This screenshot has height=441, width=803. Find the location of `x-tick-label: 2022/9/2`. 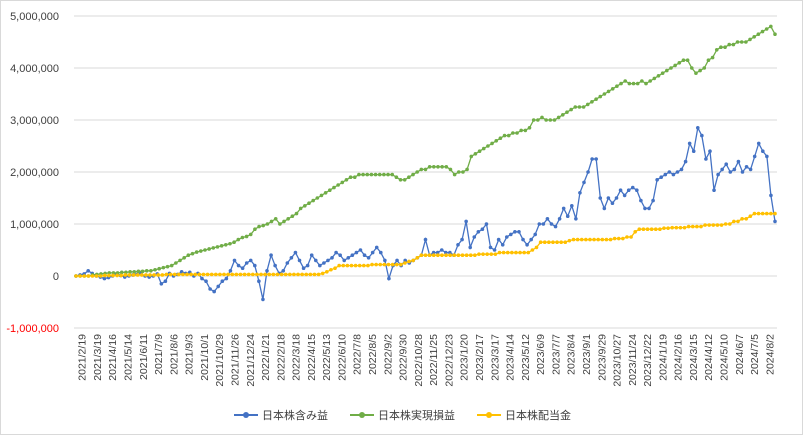

x-tick-label: 2022/9/2 is located at coordinates (388, 354).